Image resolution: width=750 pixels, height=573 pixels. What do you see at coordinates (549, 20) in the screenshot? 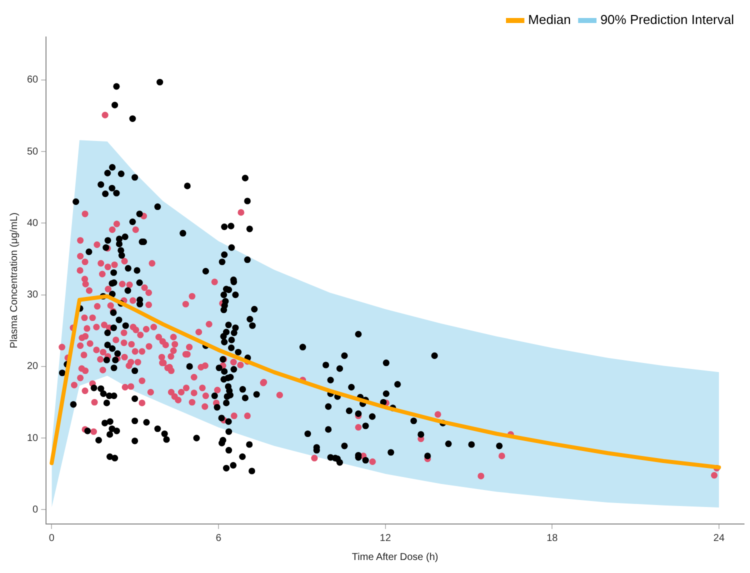
I see `legend-label: Median` at bounding box center [549, 20].